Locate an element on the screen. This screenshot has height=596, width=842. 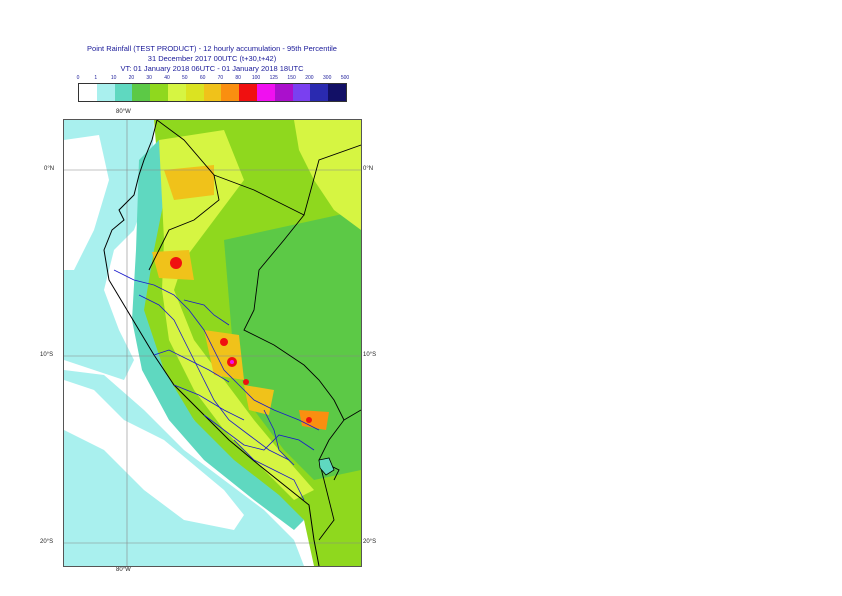
legend-tick-label: 0 is located at coordinates (78, 78).